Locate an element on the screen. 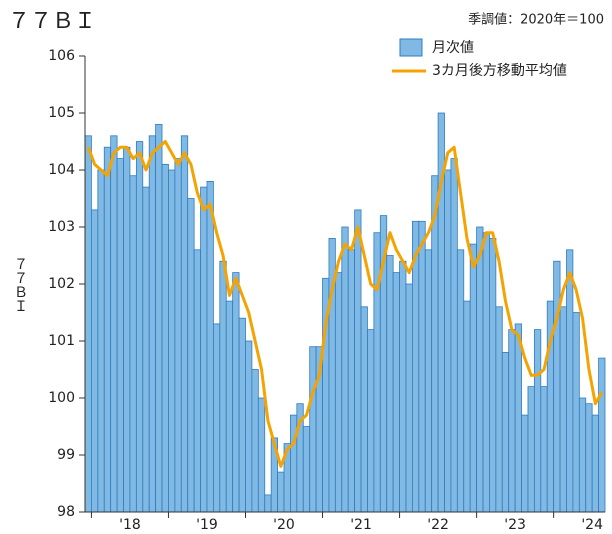 The width and height of the screenshot is (612, 534). legend-label: 月次値 is located at coordinates (453, 48).